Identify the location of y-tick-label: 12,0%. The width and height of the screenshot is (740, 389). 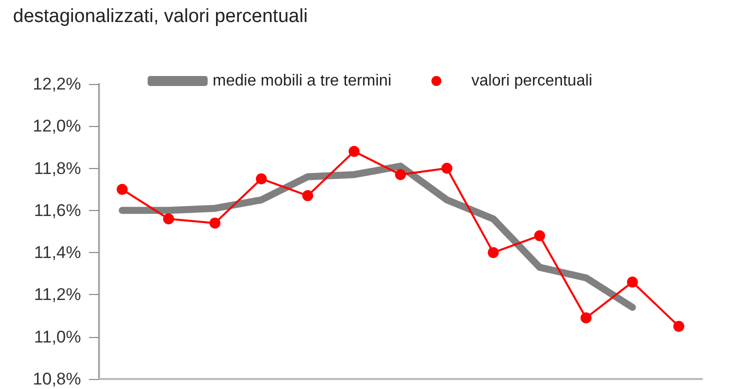
(56, 126).